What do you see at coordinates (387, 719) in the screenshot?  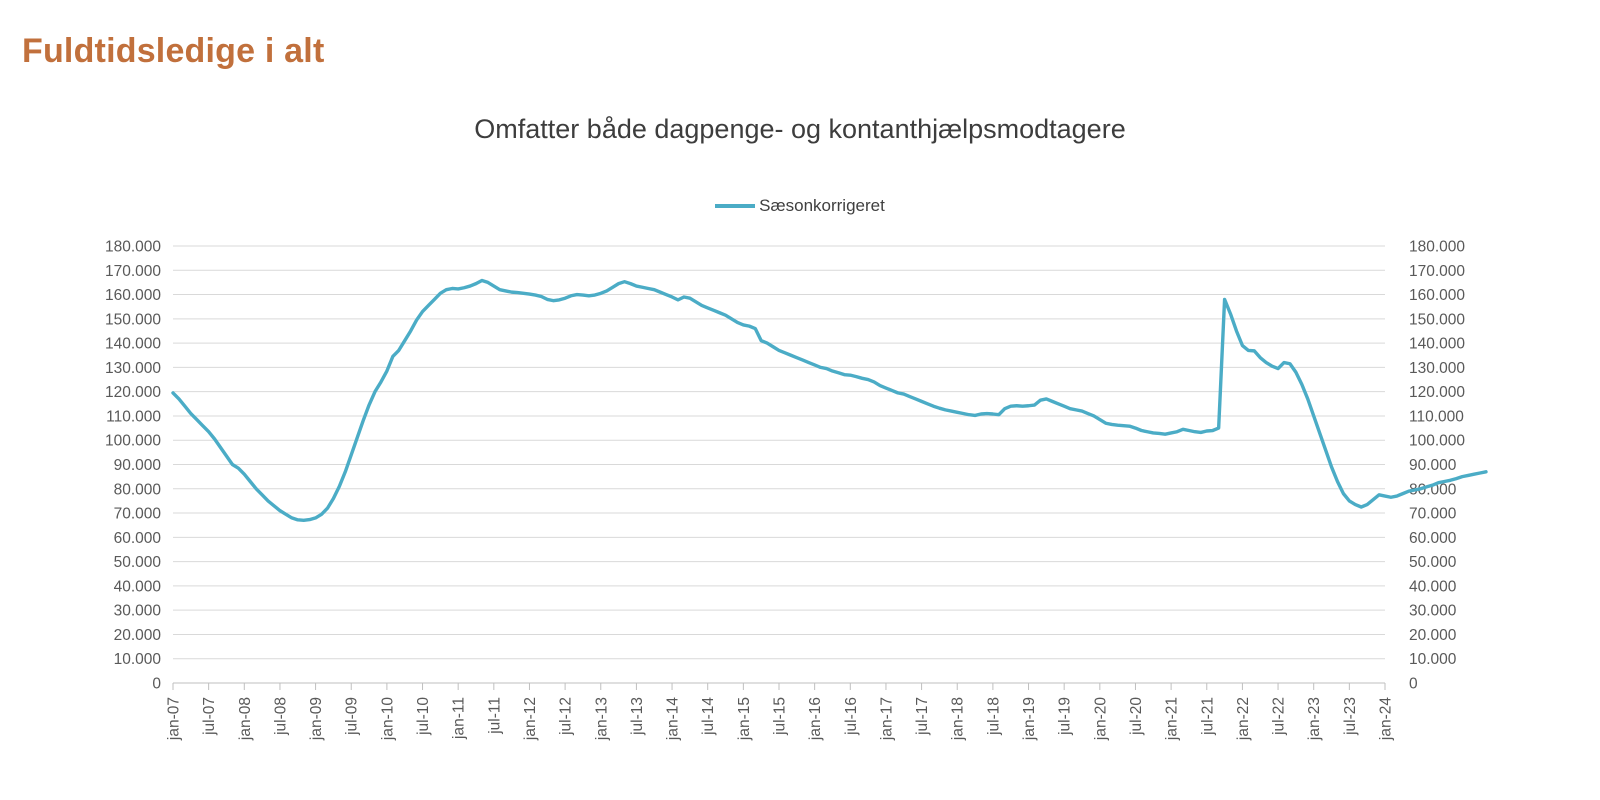 I see `x-tick-label: jan-10` at bounding box center [387, 719].